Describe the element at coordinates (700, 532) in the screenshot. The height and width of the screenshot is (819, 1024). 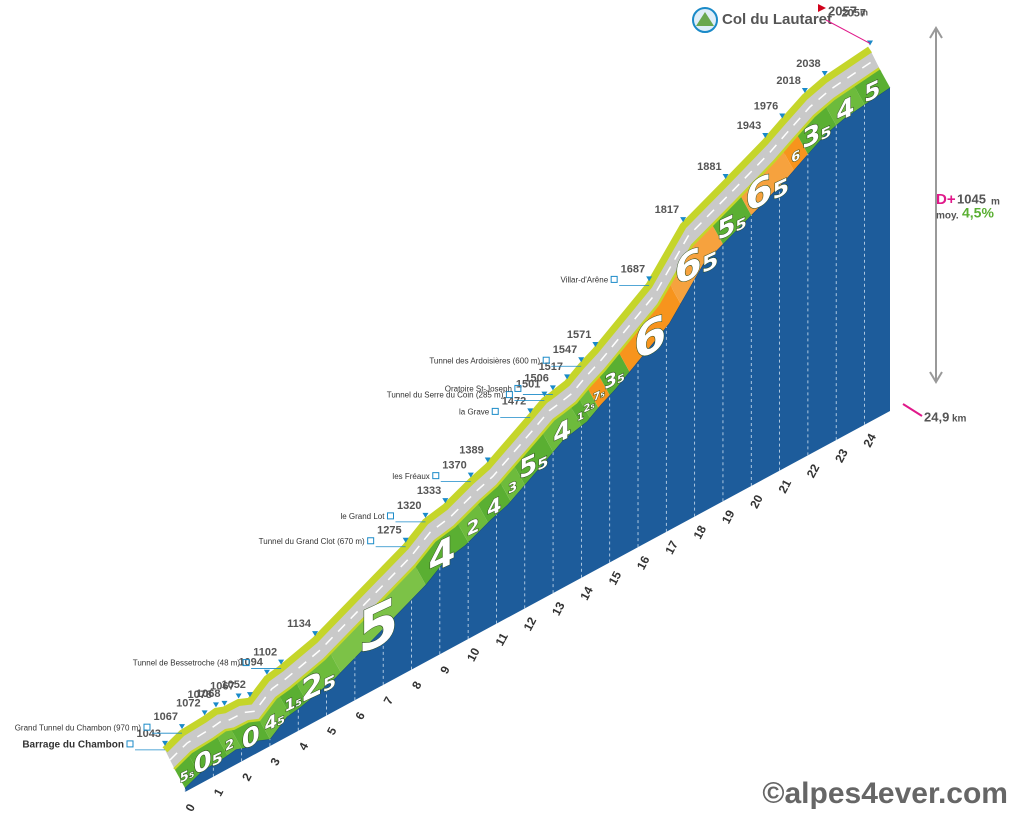
I see `km-label: 18` at that location.